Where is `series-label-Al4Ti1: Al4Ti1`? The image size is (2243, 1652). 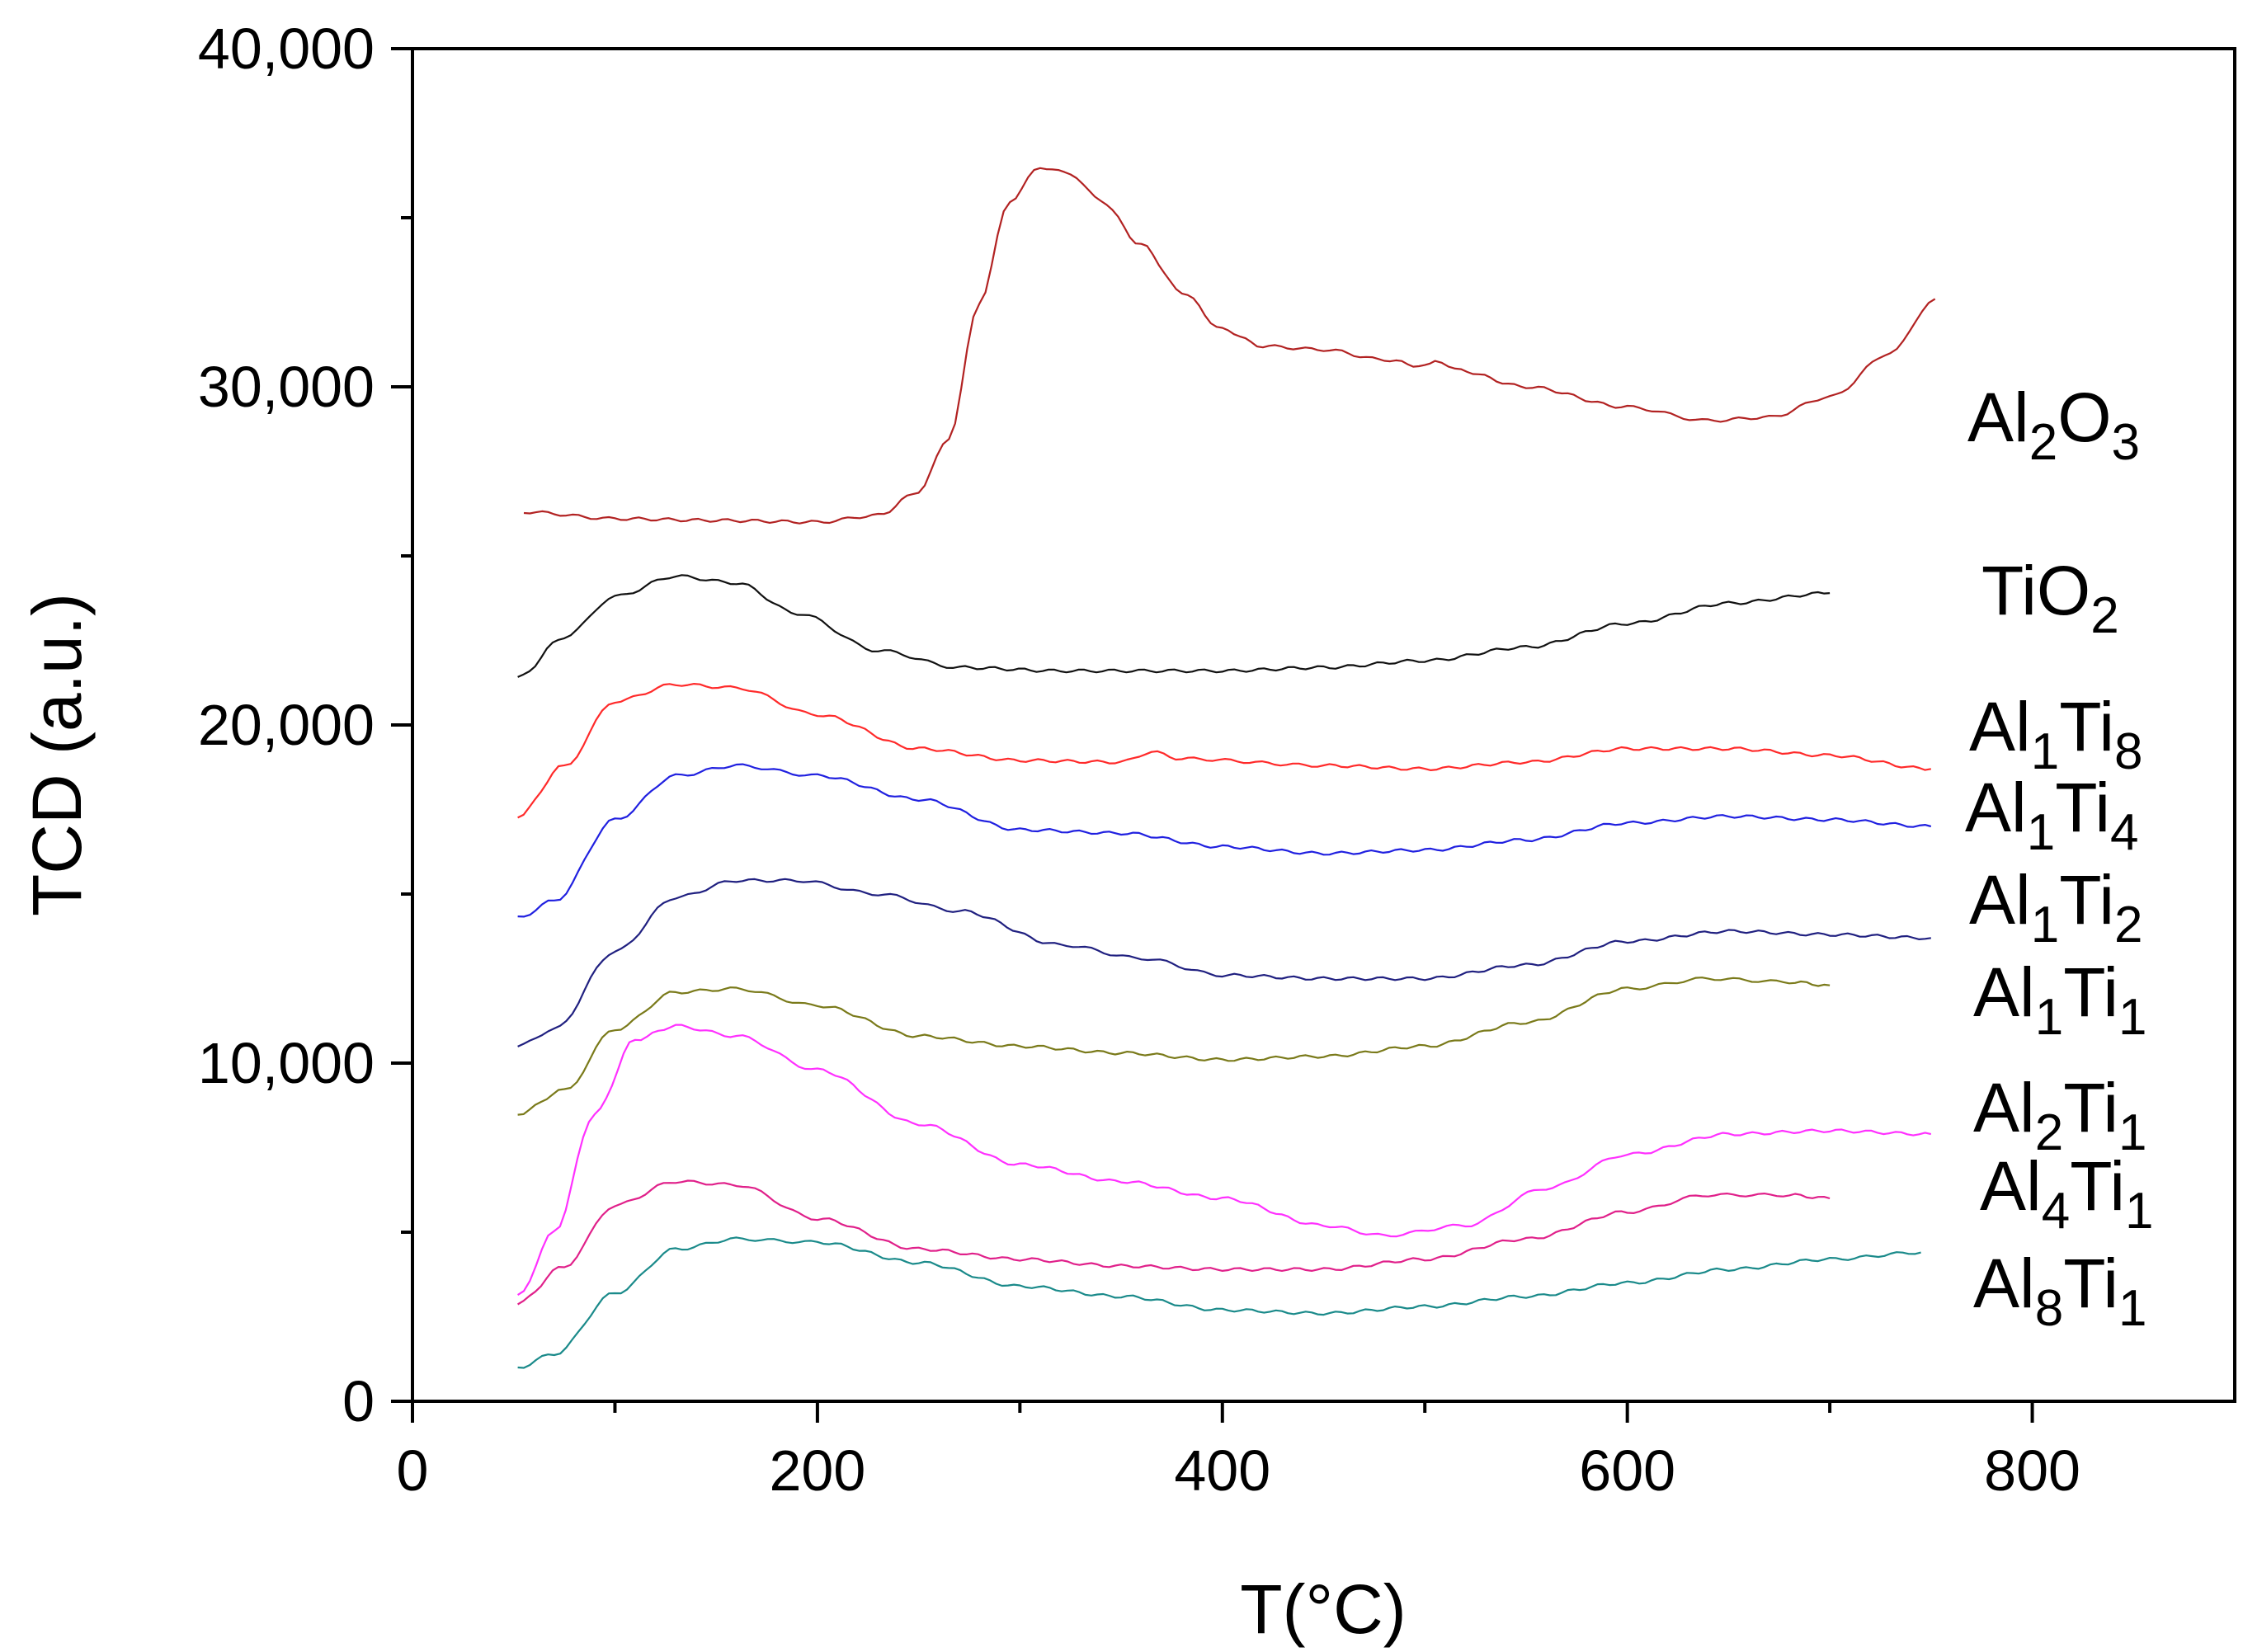 series-label-Al4Ti1: Al4Ti1 is located at coordinates (2067, 1193).